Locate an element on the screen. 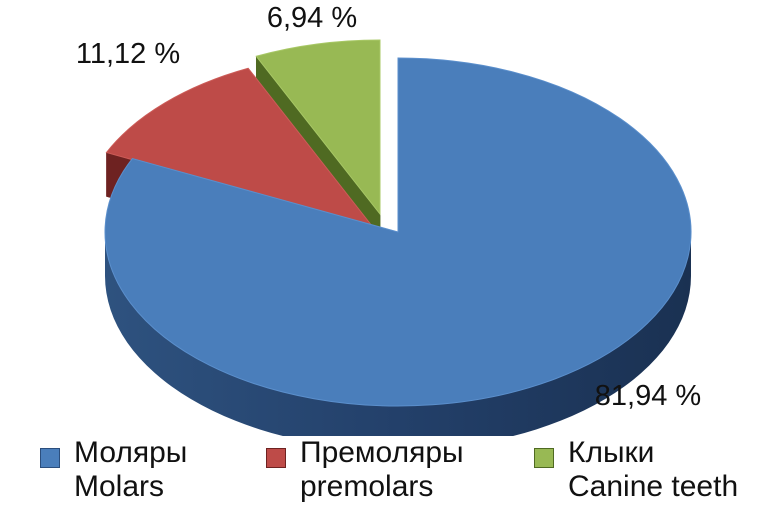  data-label-canines: 6,94 % is located at coordinates (312, 18).